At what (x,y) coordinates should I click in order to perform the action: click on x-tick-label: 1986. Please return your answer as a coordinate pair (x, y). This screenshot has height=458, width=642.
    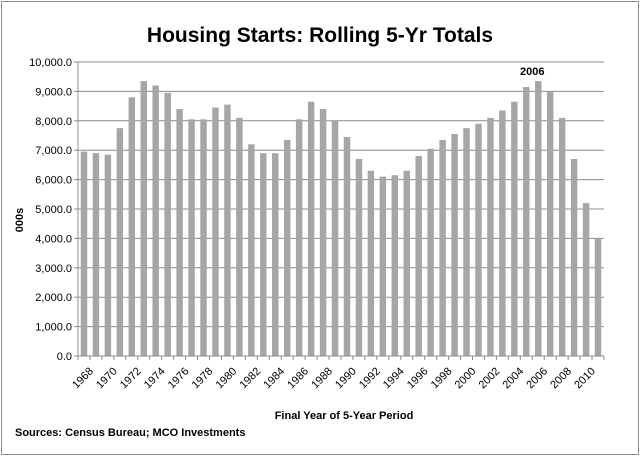
    Looking at the image, I should click on (298, 378).